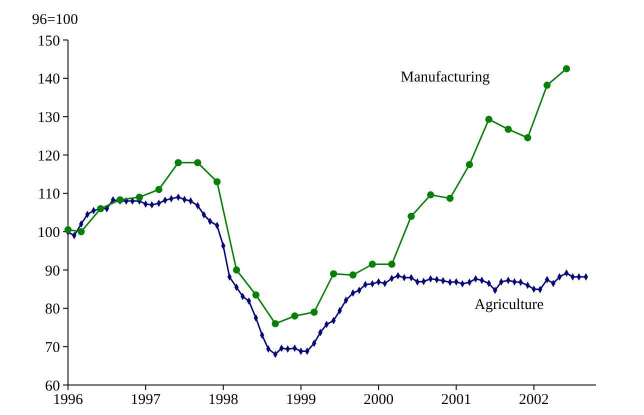 The image size is (644, 415). What do you see at coordinates (379, 400) in the screenshot?
I see `x-tick-label: 2000` at bounding box center [379, 400].